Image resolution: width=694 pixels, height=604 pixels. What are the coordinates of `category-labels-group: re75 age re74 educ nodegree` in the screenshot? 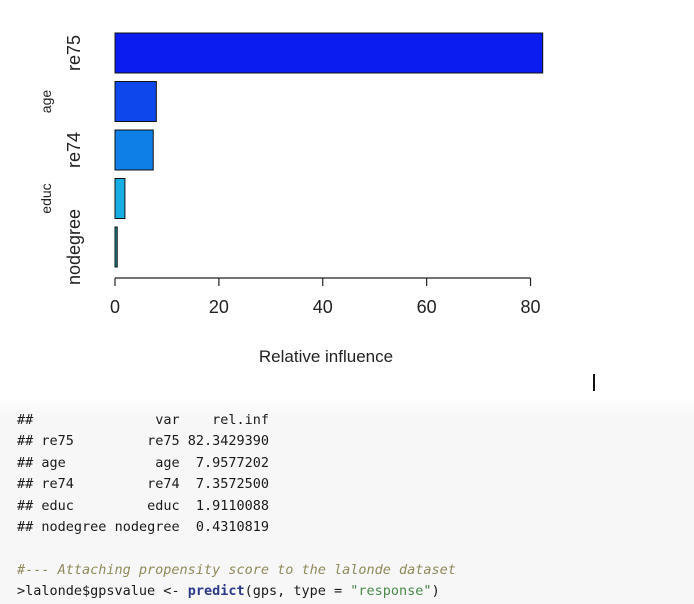 It's located at (61, 160).